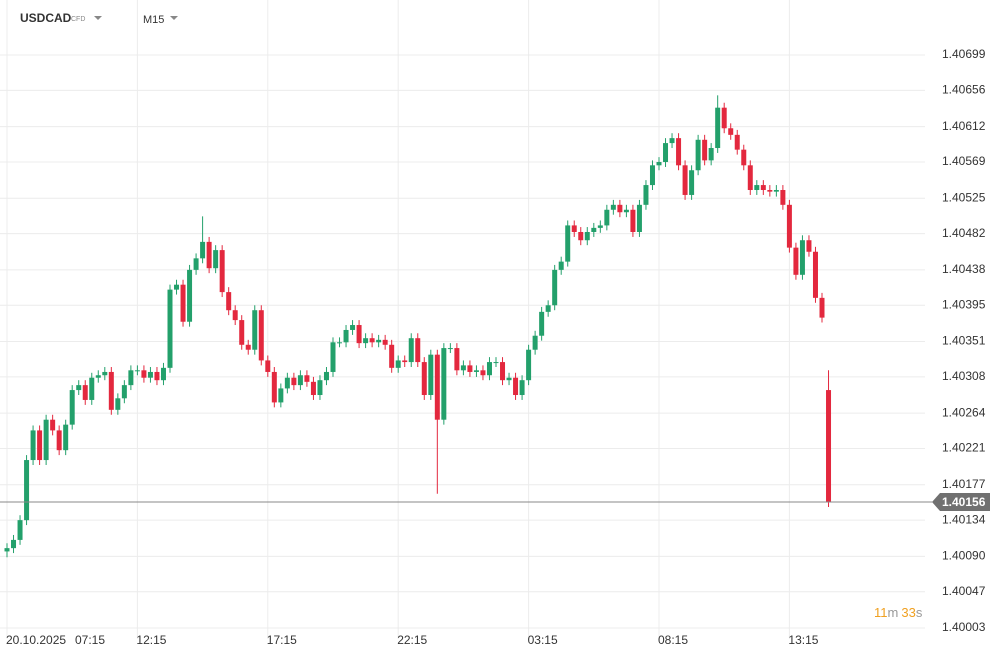 The image size is (1002, 659). What do you see at coordinates (961, 502) in the screenshot?
I see `current-price-tag` at bounding box center [961, 502].